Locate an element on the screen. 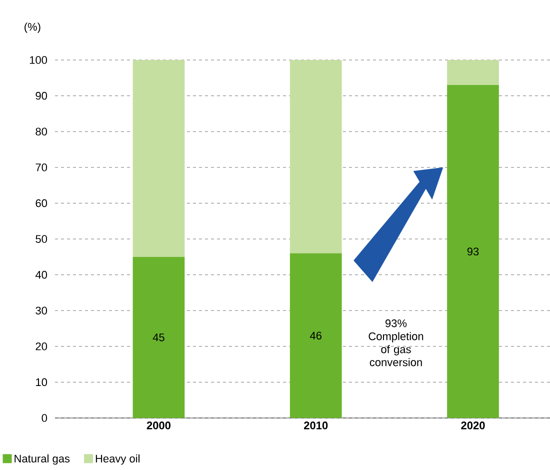 Image resolution: width=550 pixels, height=470 pixels. y-tick-label: 0 is located at coordinates (45, 418).